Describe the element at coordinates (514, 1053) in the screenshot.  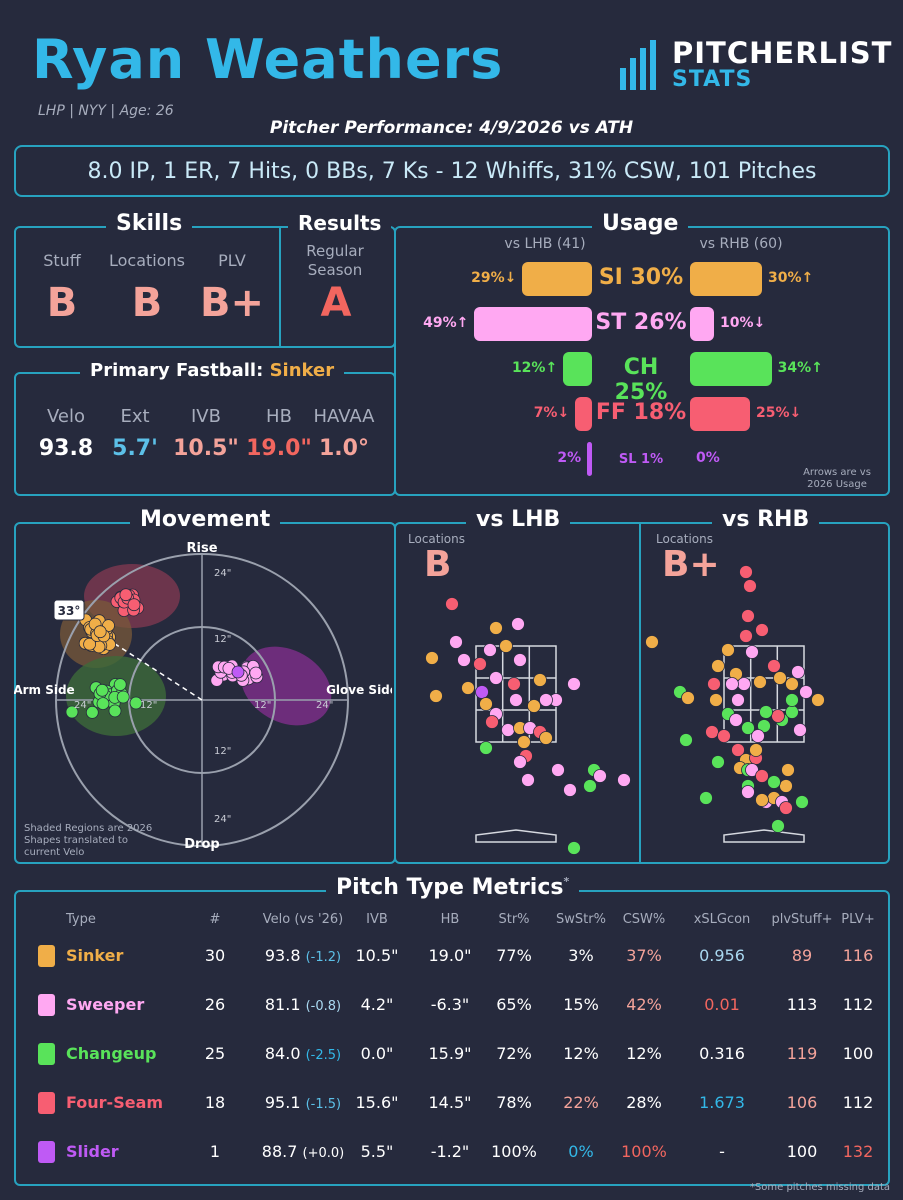
I see `metrics-str: 72%` at that location.